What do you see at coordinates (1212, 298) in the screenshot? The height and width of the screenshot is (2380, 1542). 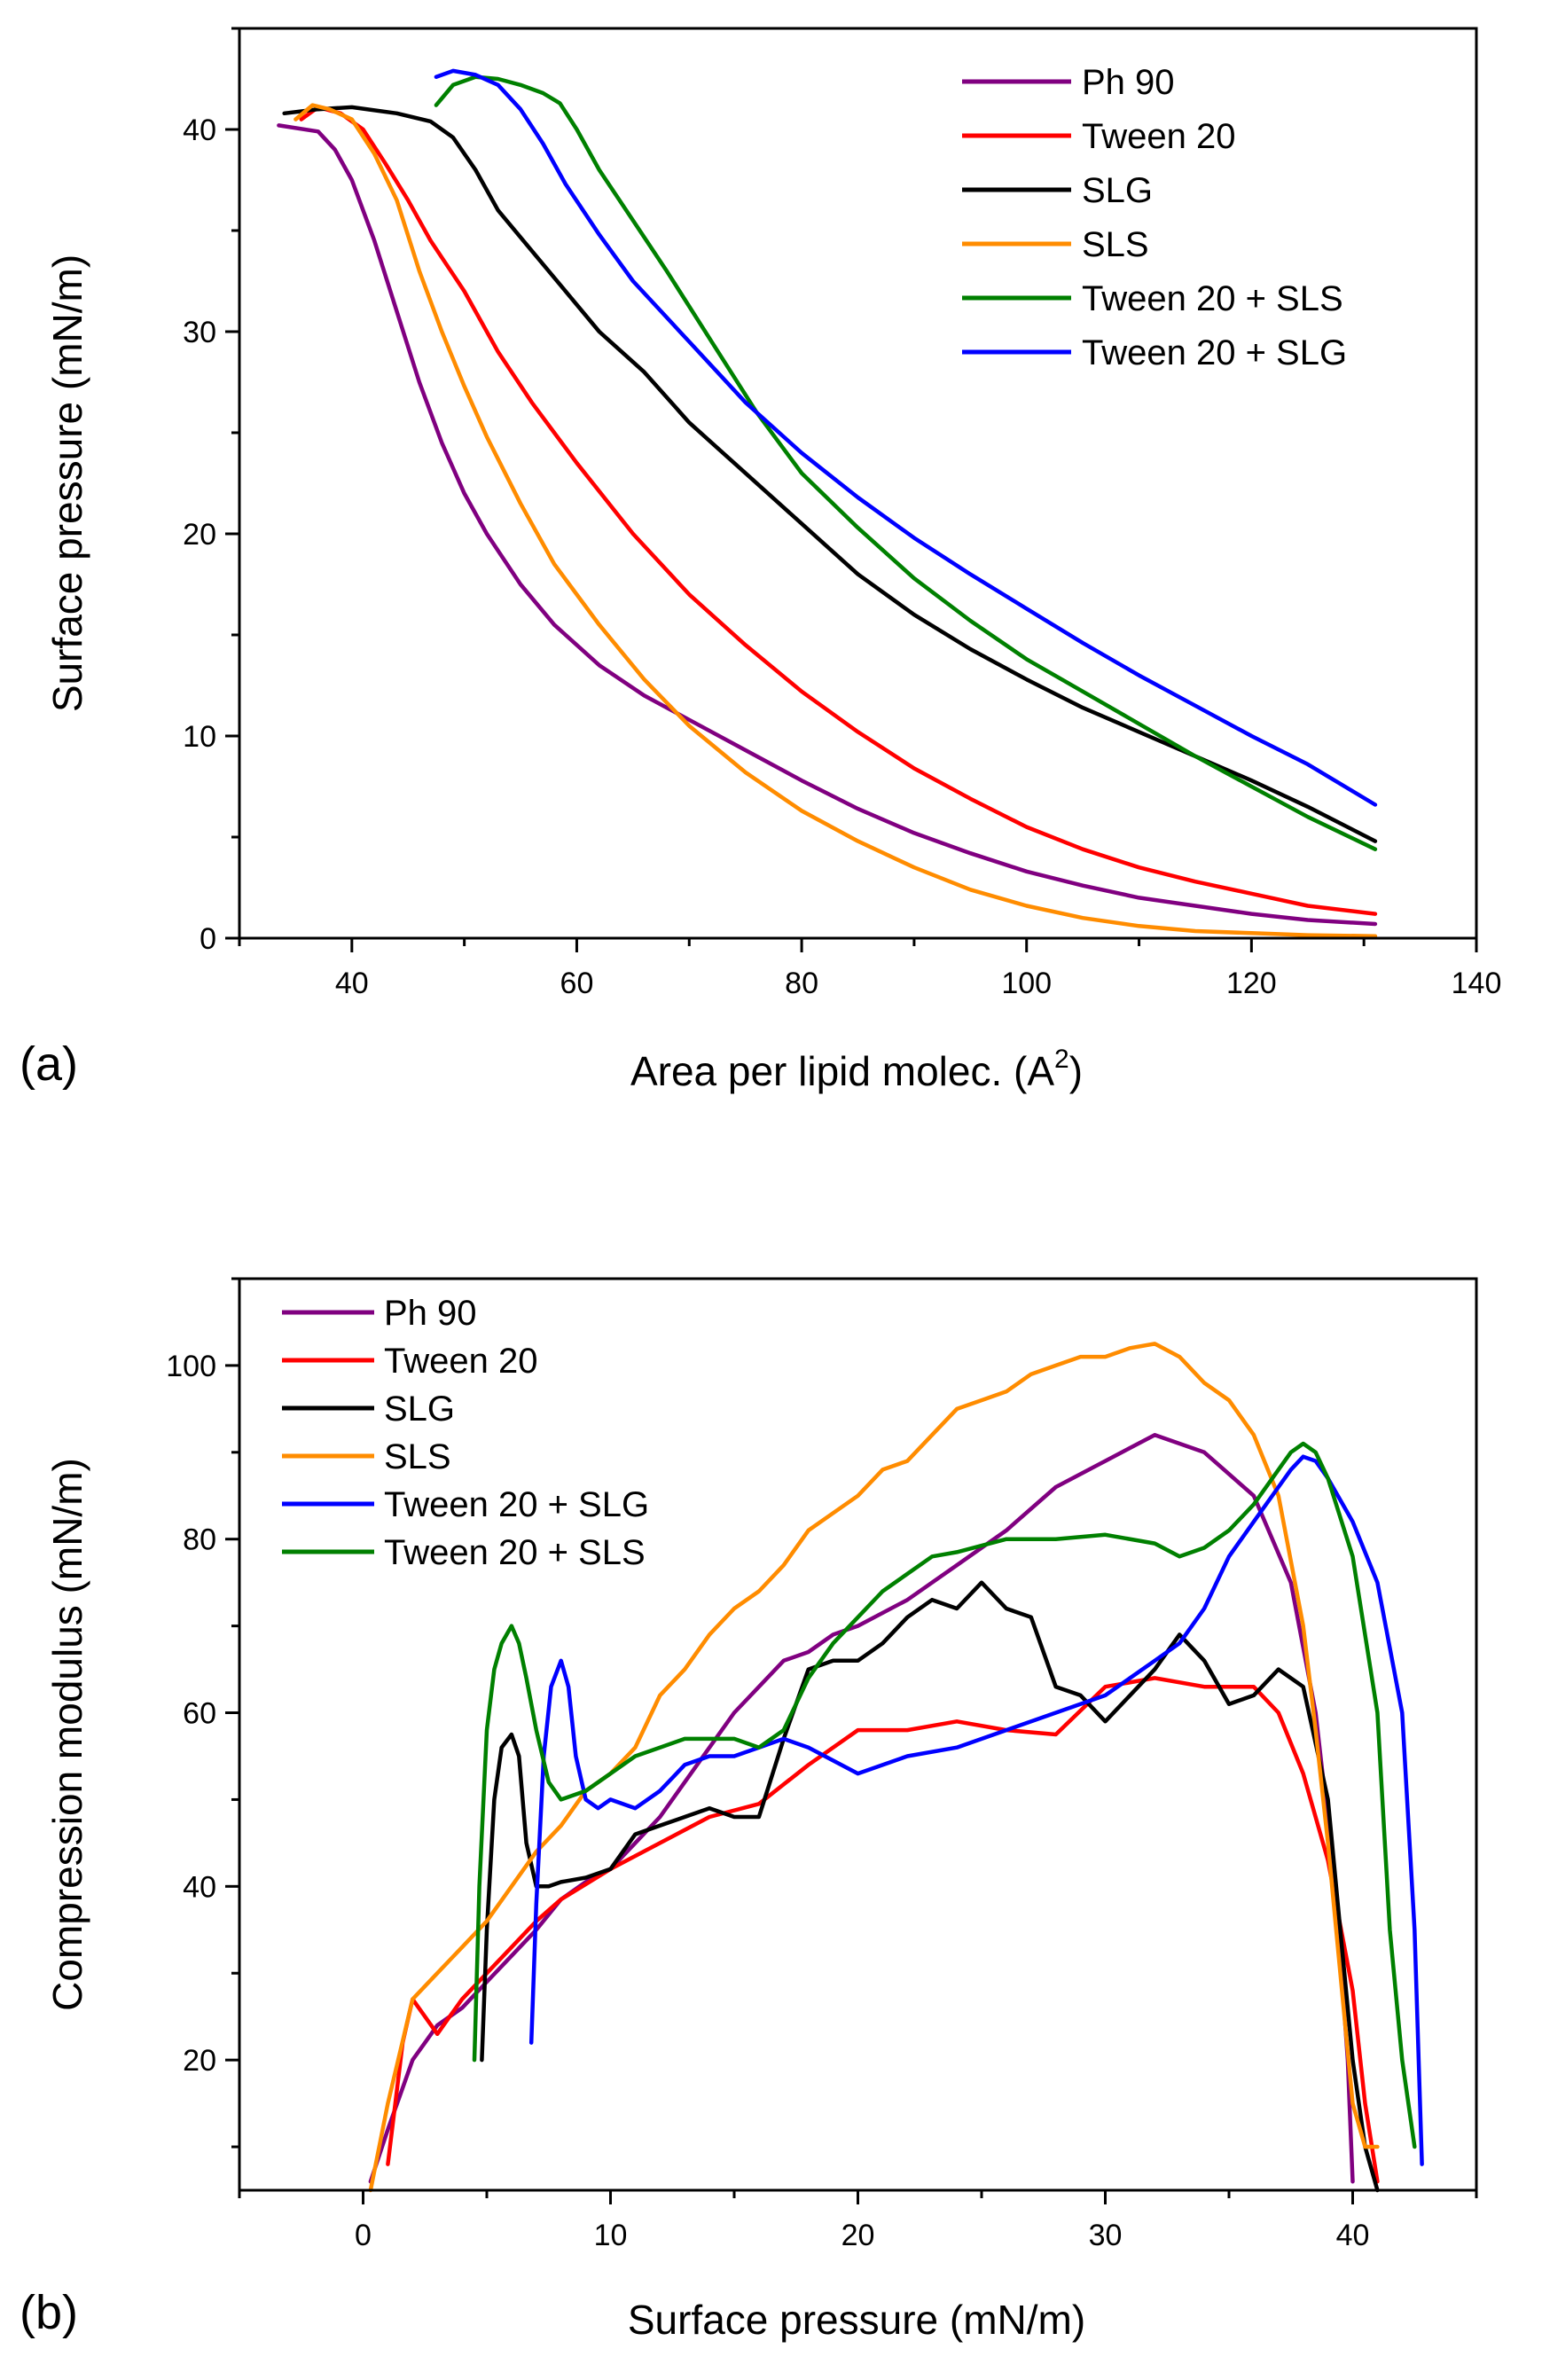 I see `panel-a-legend-label-tween20-sls: Tween 20 + SLS` at bounding box center [1212, 298].